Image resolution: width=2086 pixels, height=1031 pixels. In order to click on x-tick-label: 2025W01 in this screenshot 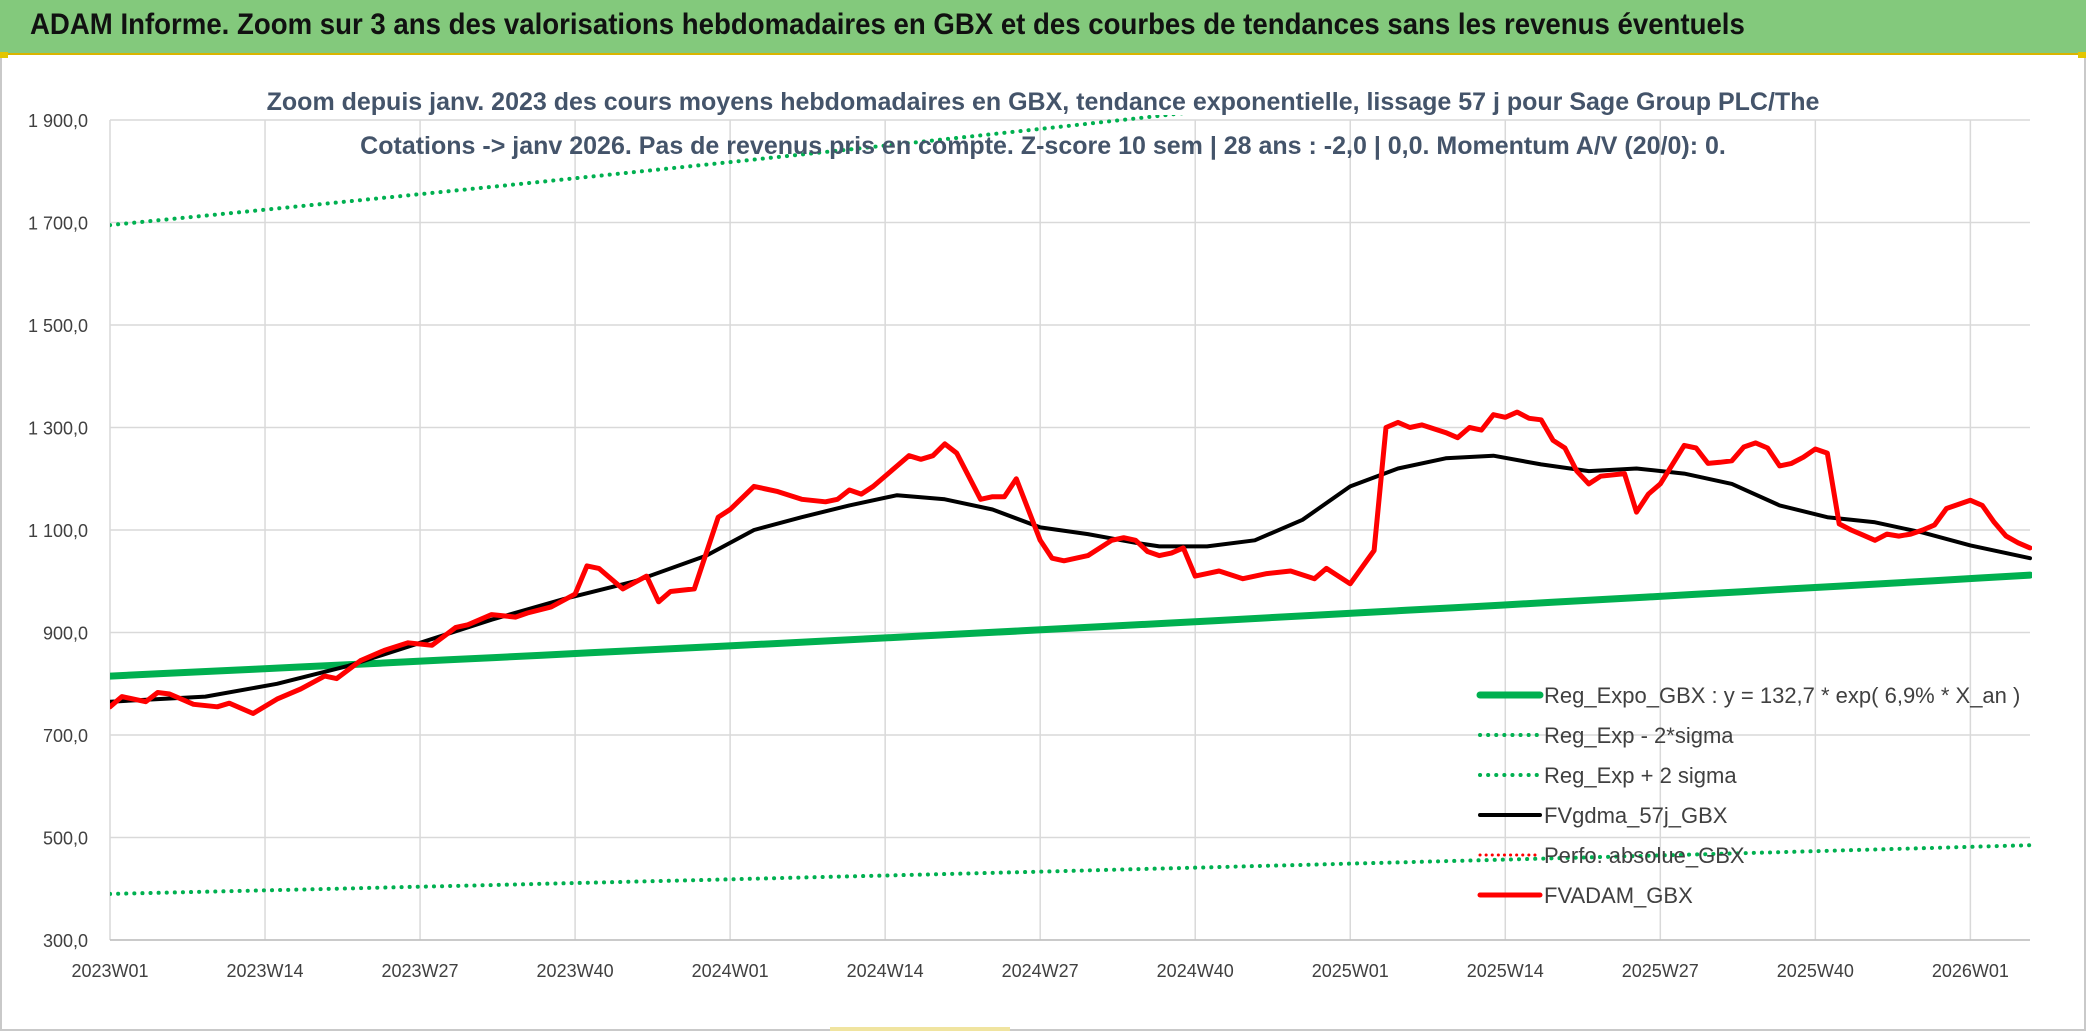, I will do `click(1350, 971)`.